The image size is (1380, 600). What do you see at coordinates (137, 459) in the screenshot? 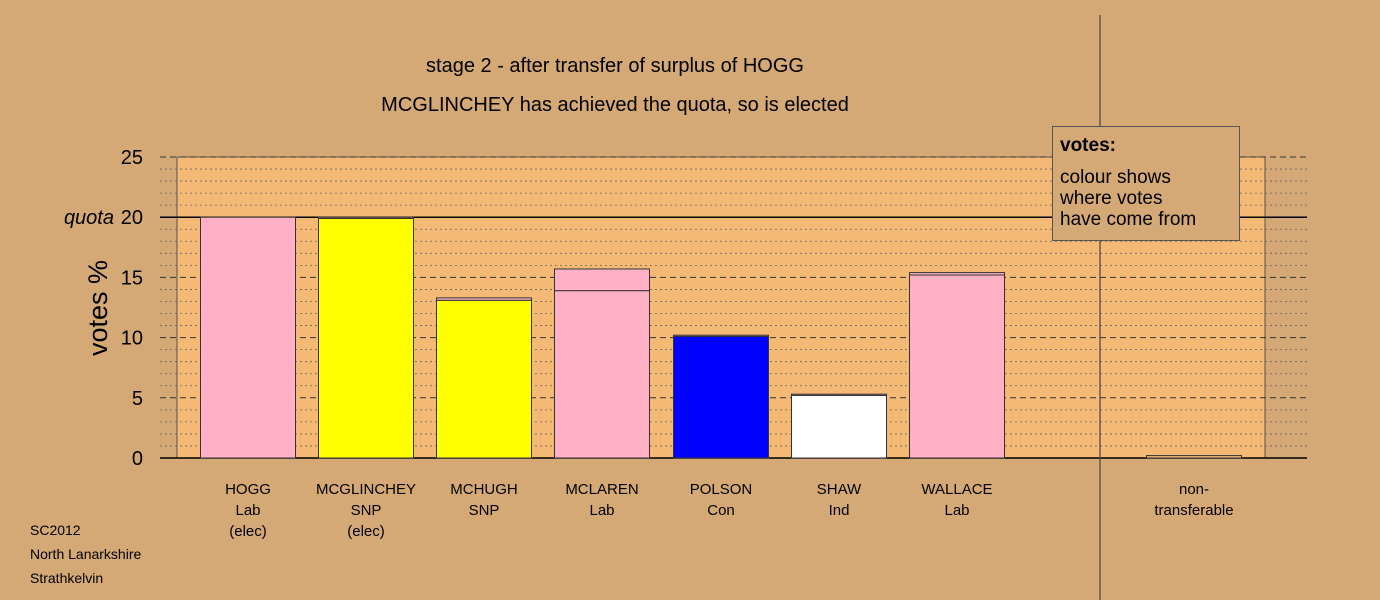
I see `y-tick-label: 0` at bounding box center [137, 459].